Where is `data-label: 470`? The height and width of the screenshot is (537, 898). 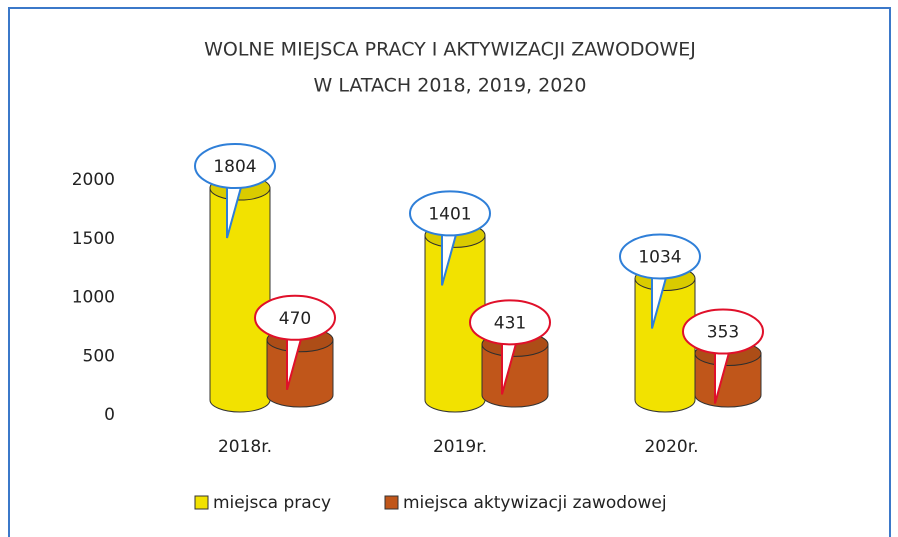
data-label: 470 is located at coordinates (295, 319).